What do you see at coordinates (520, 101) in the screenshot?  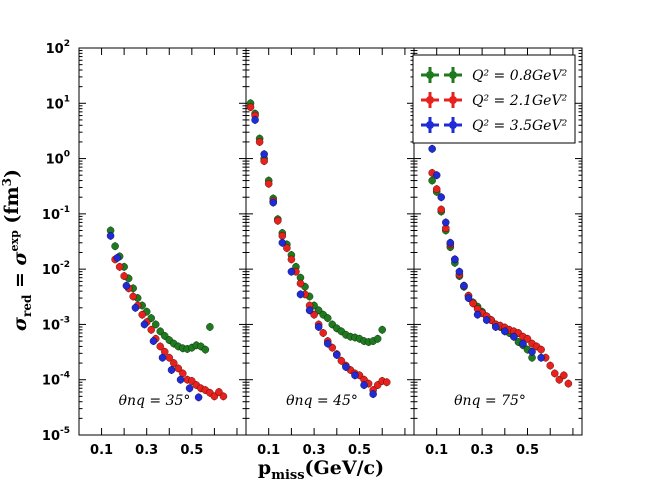 I see `legend-label: Q² = 2.1GeV²` at bounding box center [520, 101].